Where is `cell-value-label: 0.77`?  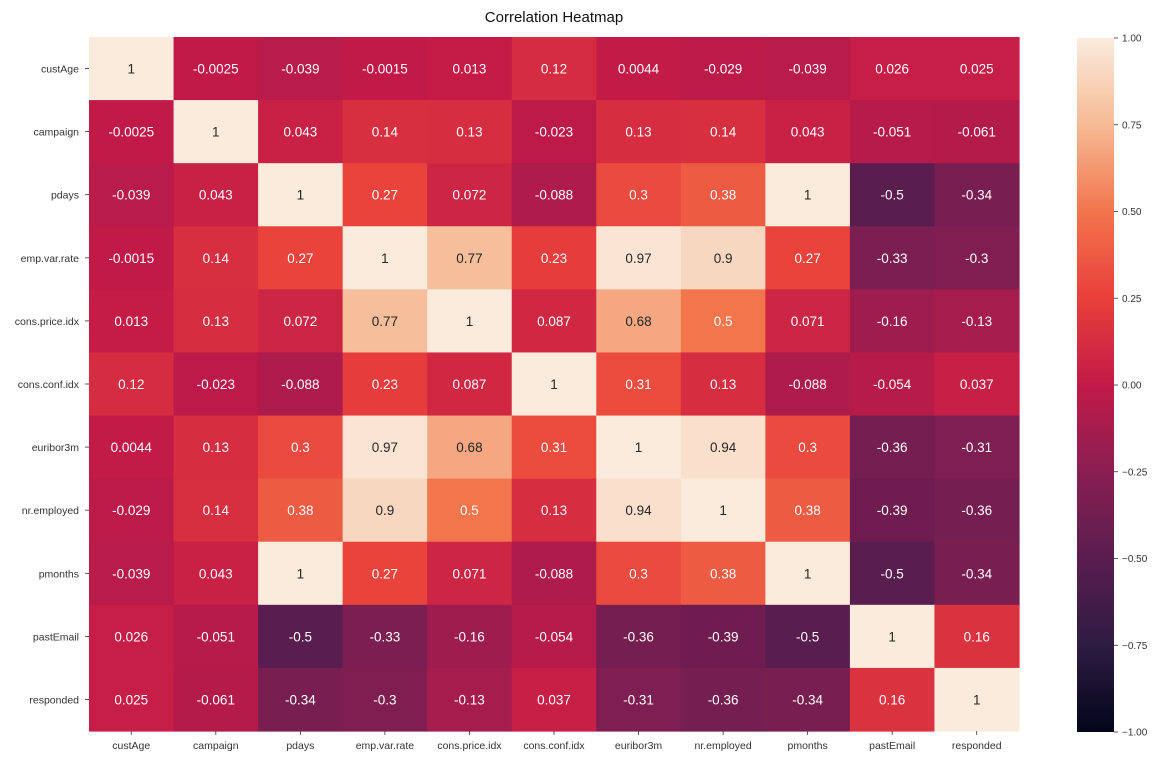 cell-value-label: 0.77 is located at coordinates (385, 321).